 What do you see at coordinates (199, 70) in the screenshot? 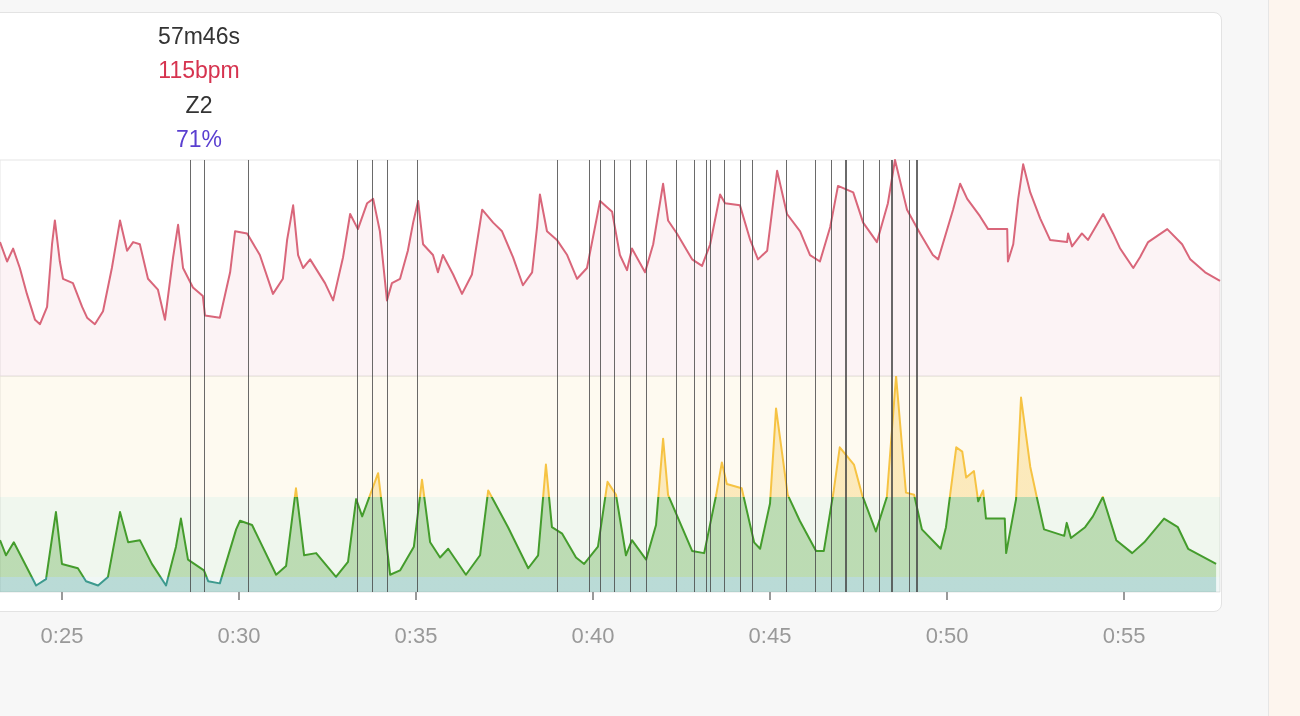
I see `text: 115bpm` at bounding box center [199, 70].